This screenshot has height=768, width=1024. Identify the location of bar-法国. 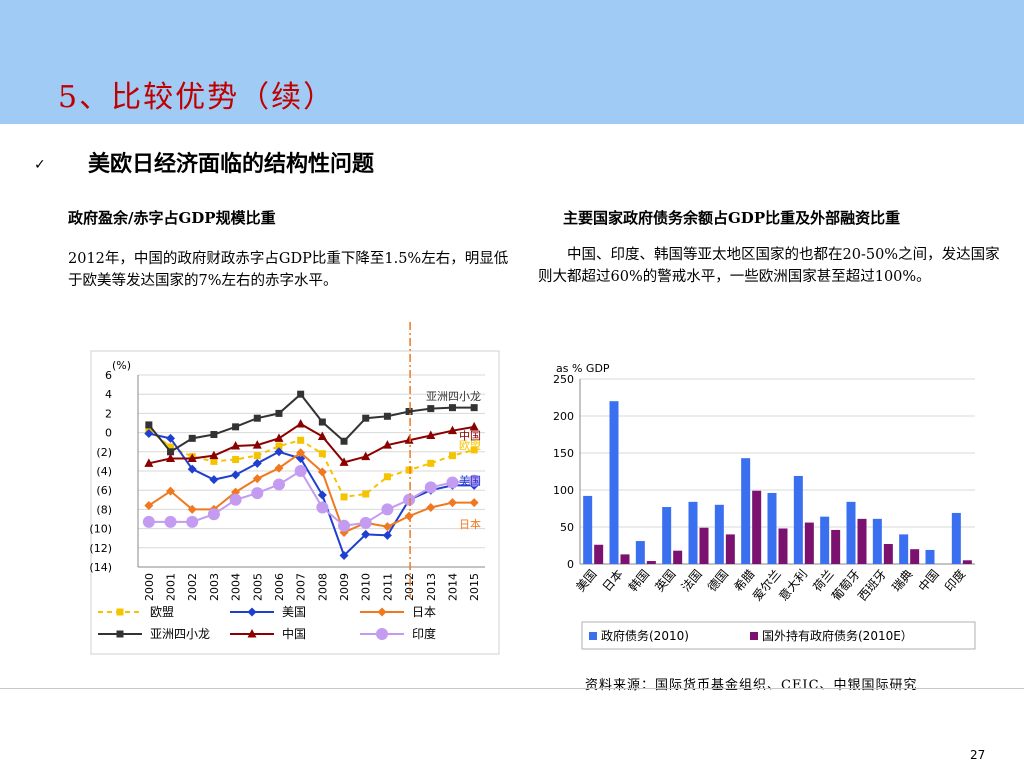
(693, 532).